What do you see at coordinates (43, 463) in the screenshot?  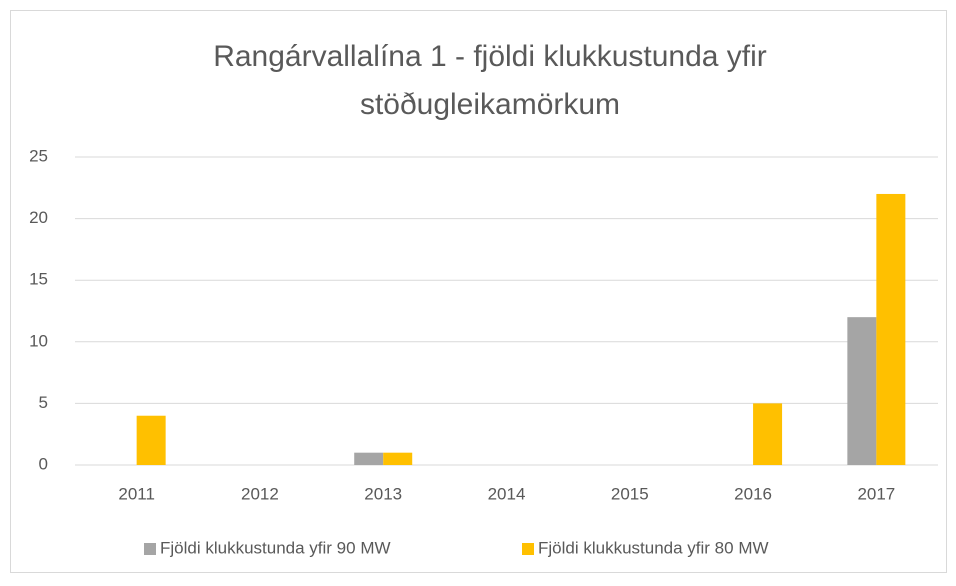 I see `y-tick-label: 0` at bounding box center [43, 463].